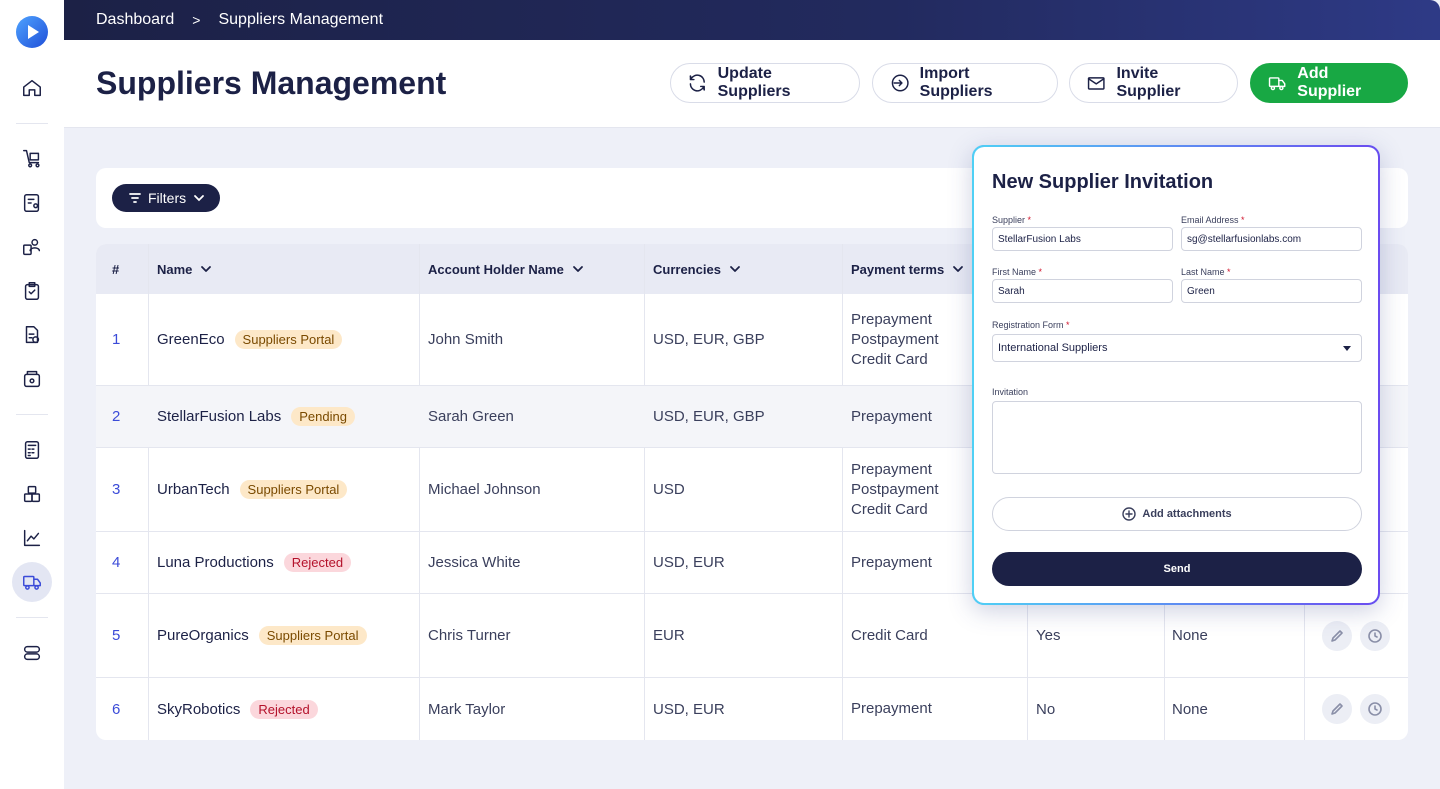 This screenshot has height=789, width=1440. Describe the element at coordinates (895, 339) in the screenshot. I see `payment-terms: Prepayment Postpayment Credit Card` at that location.